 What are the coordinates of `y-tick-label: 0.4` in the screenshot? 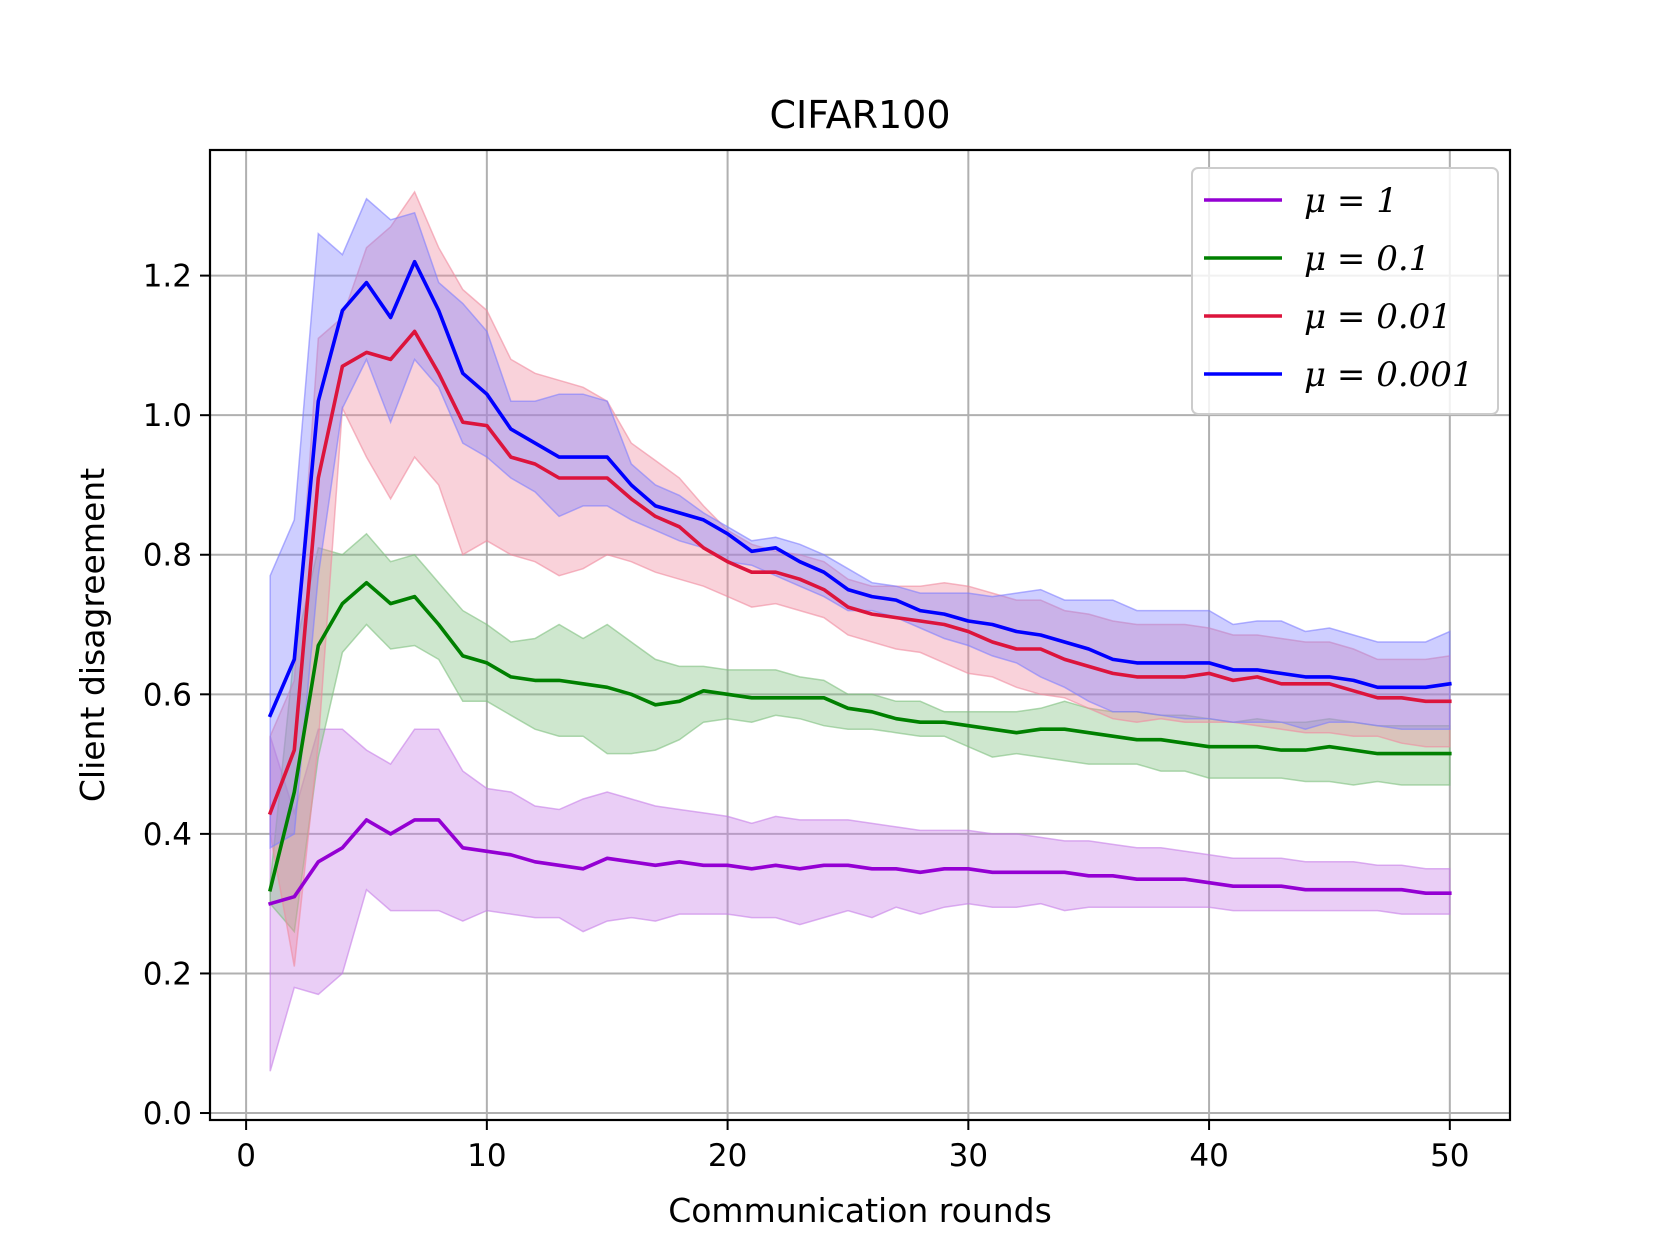 It's located at (167, 835).